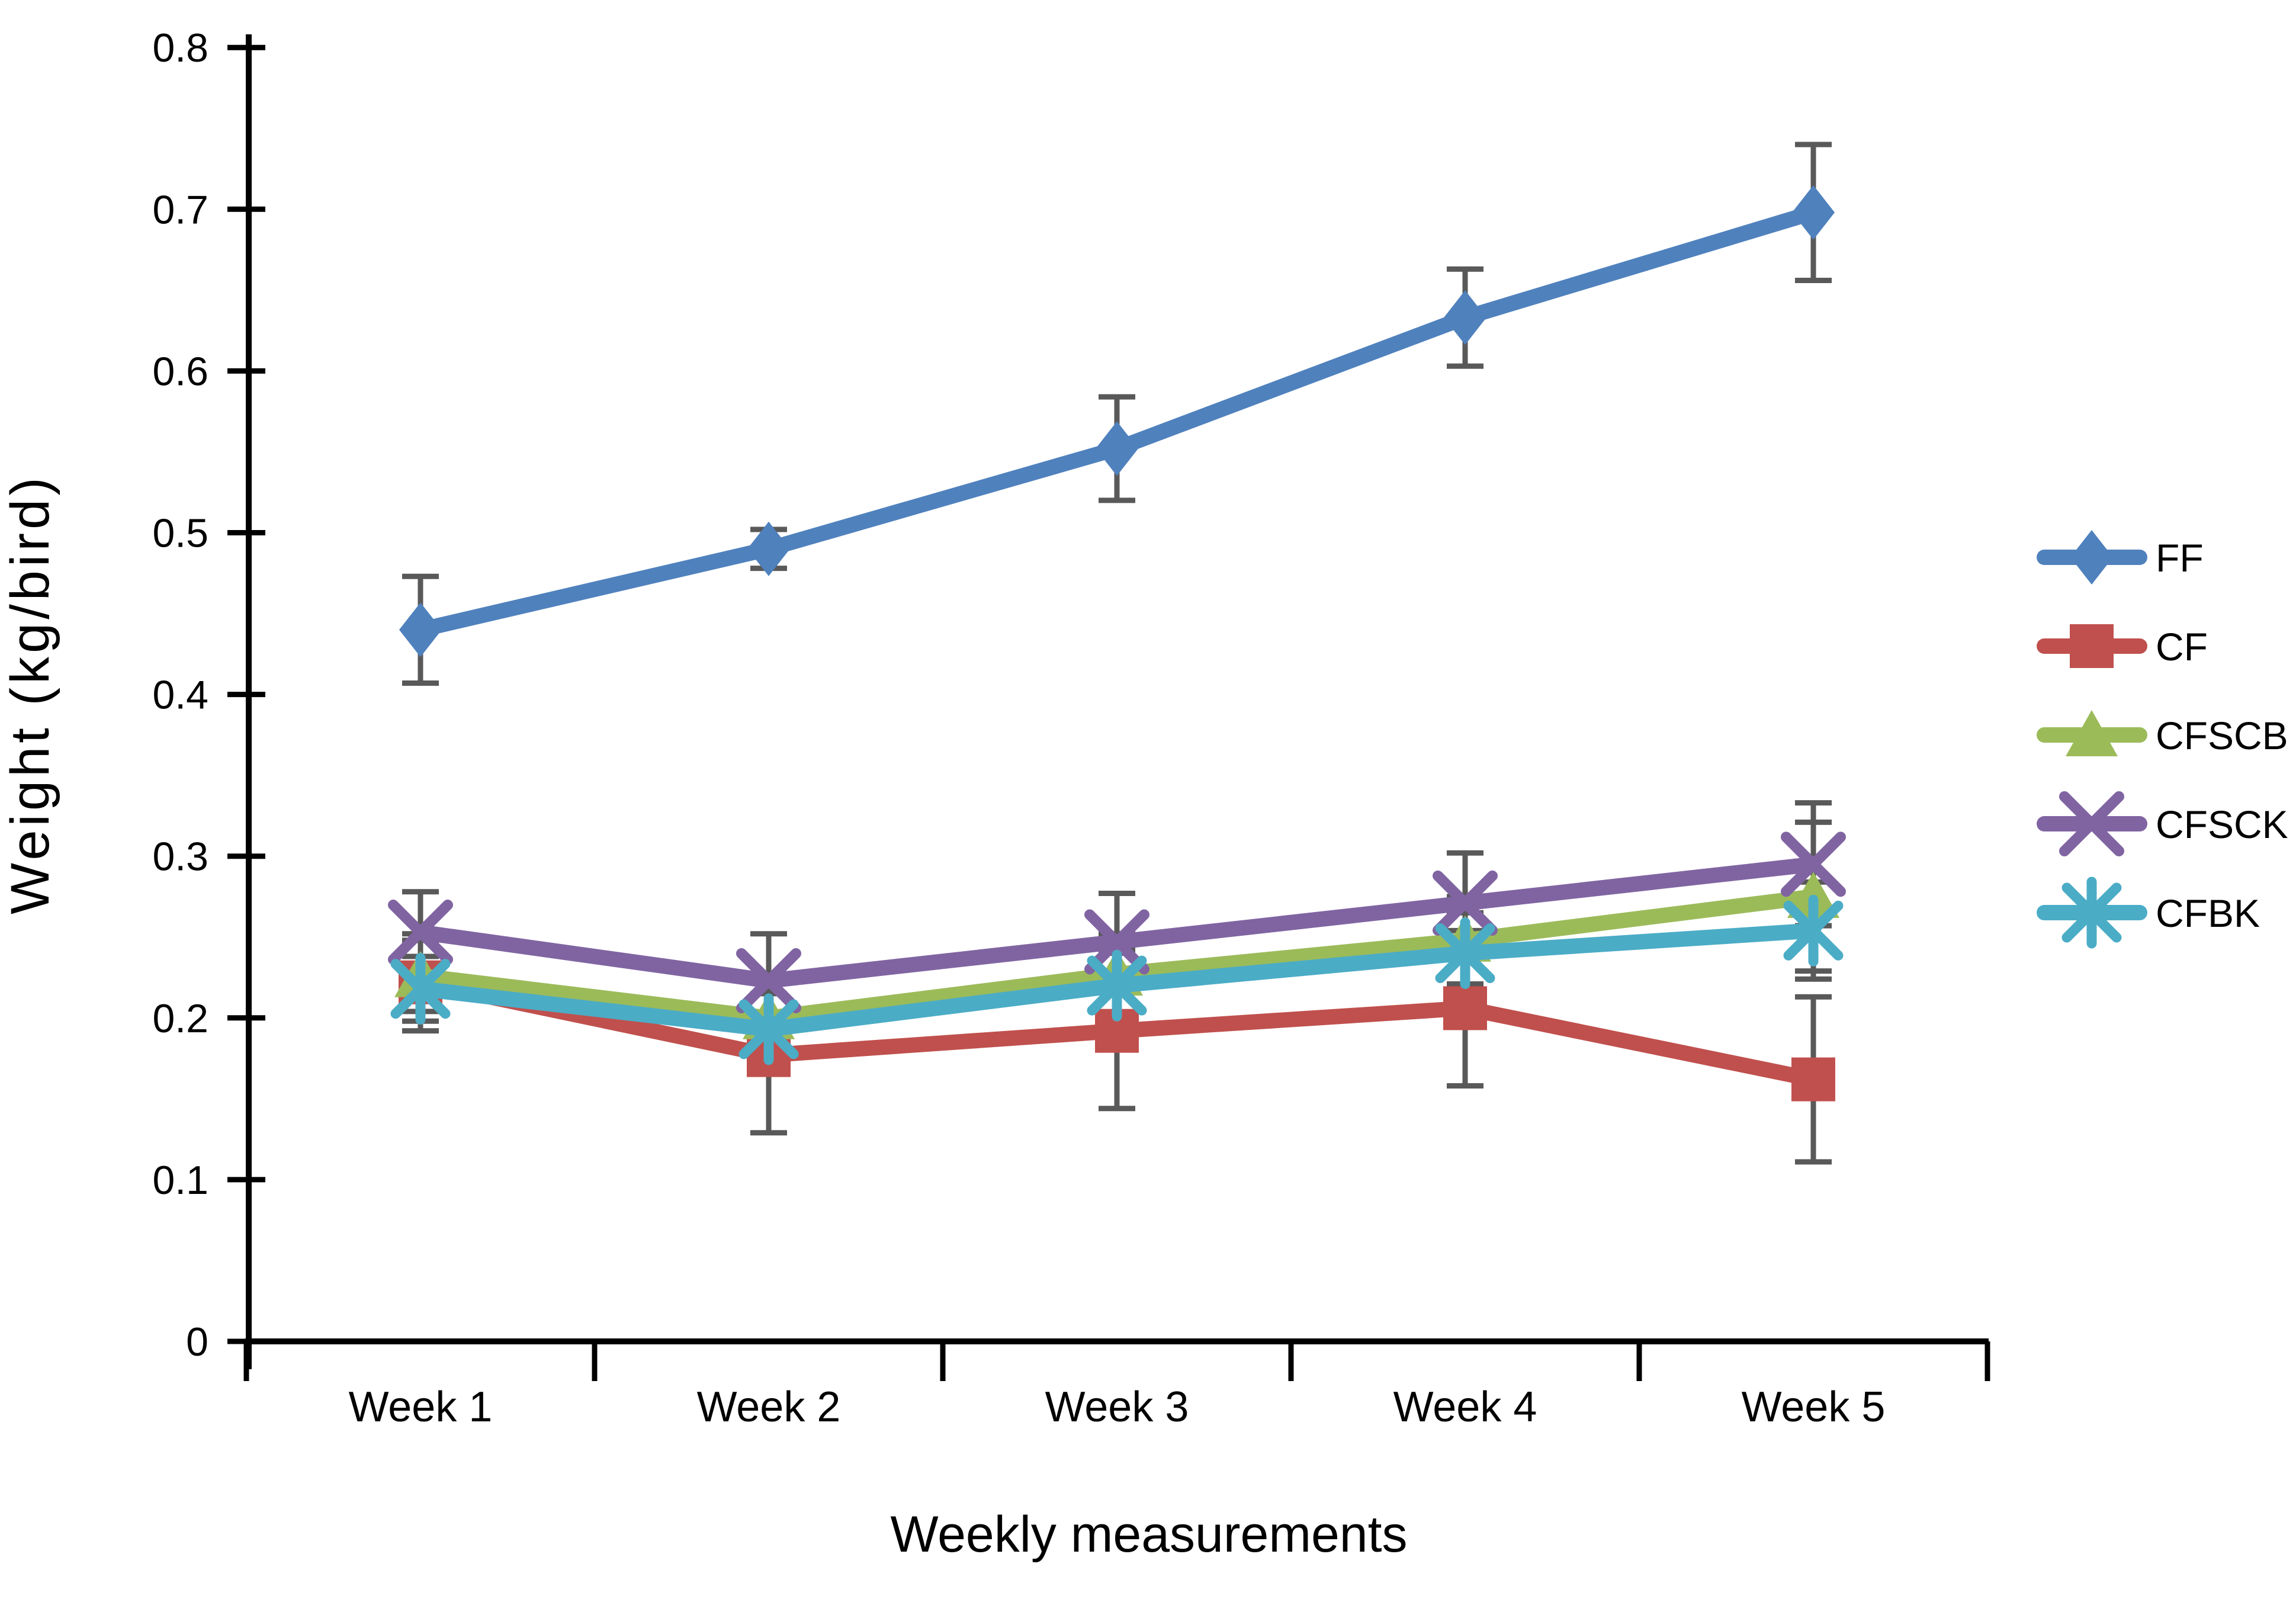 The height and width of the screenshot is (1615, 2296). I want to click on series-CFSCK, so click(1117, 922).